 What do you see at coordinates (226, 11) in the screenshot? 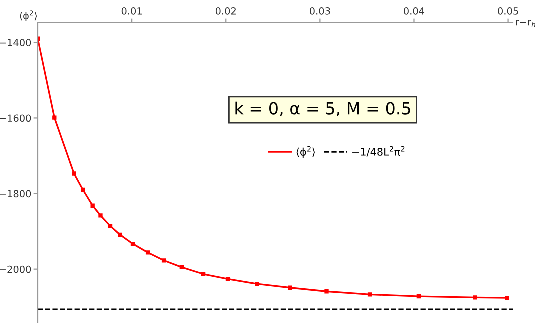
I see `x-tick-label: 0.02` at bounding box center [226, 11].